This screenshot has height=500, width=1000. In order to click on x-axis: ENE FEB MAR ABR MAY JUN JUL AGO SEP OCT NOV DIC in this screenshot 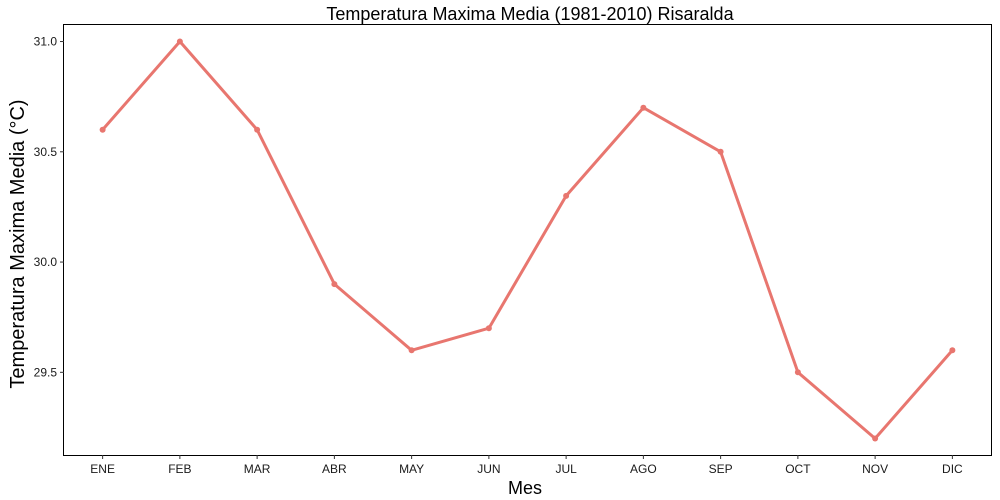, I will do `click(526, 465)`.